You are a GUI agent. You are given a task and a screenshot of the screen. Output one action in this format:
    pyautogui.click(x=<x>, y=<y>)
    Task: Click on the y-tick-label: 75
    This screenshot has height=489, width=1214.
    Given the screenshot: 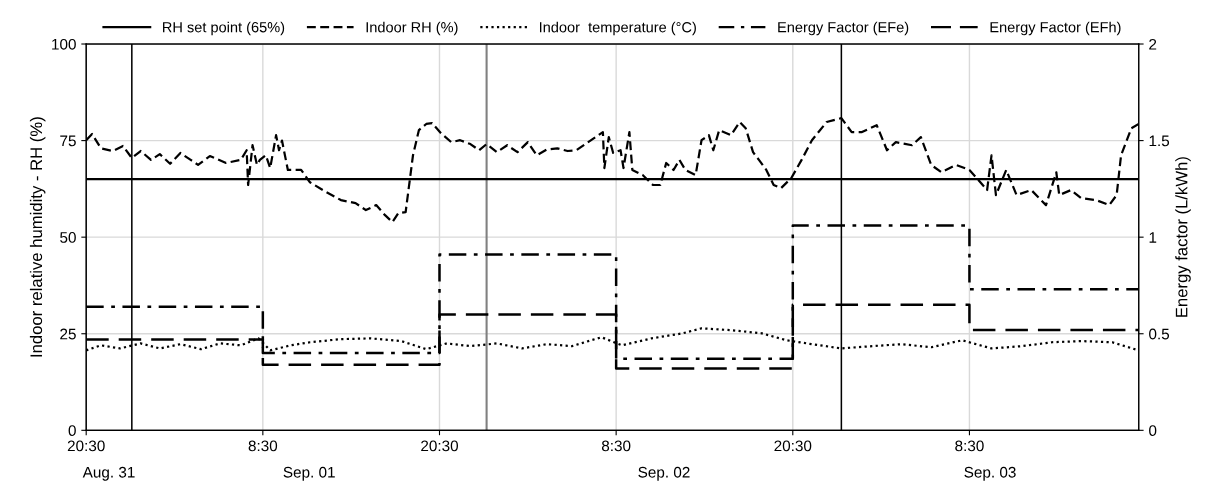 What is the action you would take?
    pyautogui.click(x=68, y=141)
    